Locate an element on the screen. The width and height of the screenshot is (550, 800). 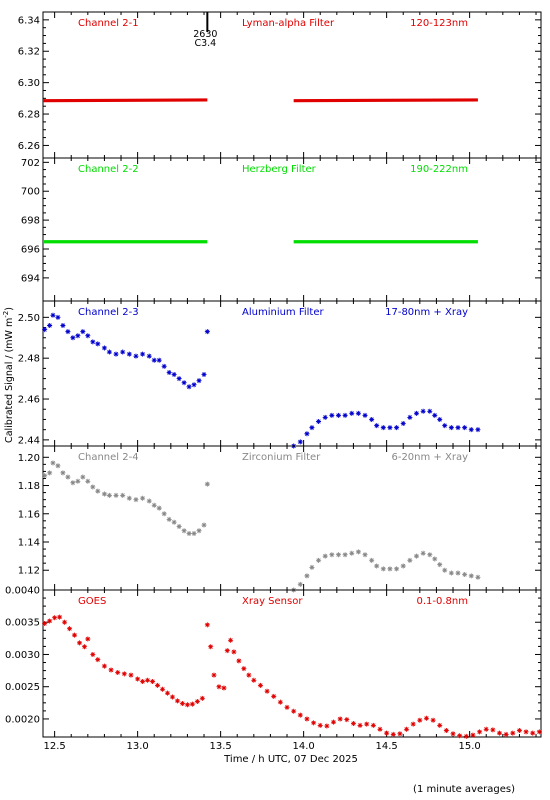
y-tick-label: 0.0035 is located at coordinates (22, 623).